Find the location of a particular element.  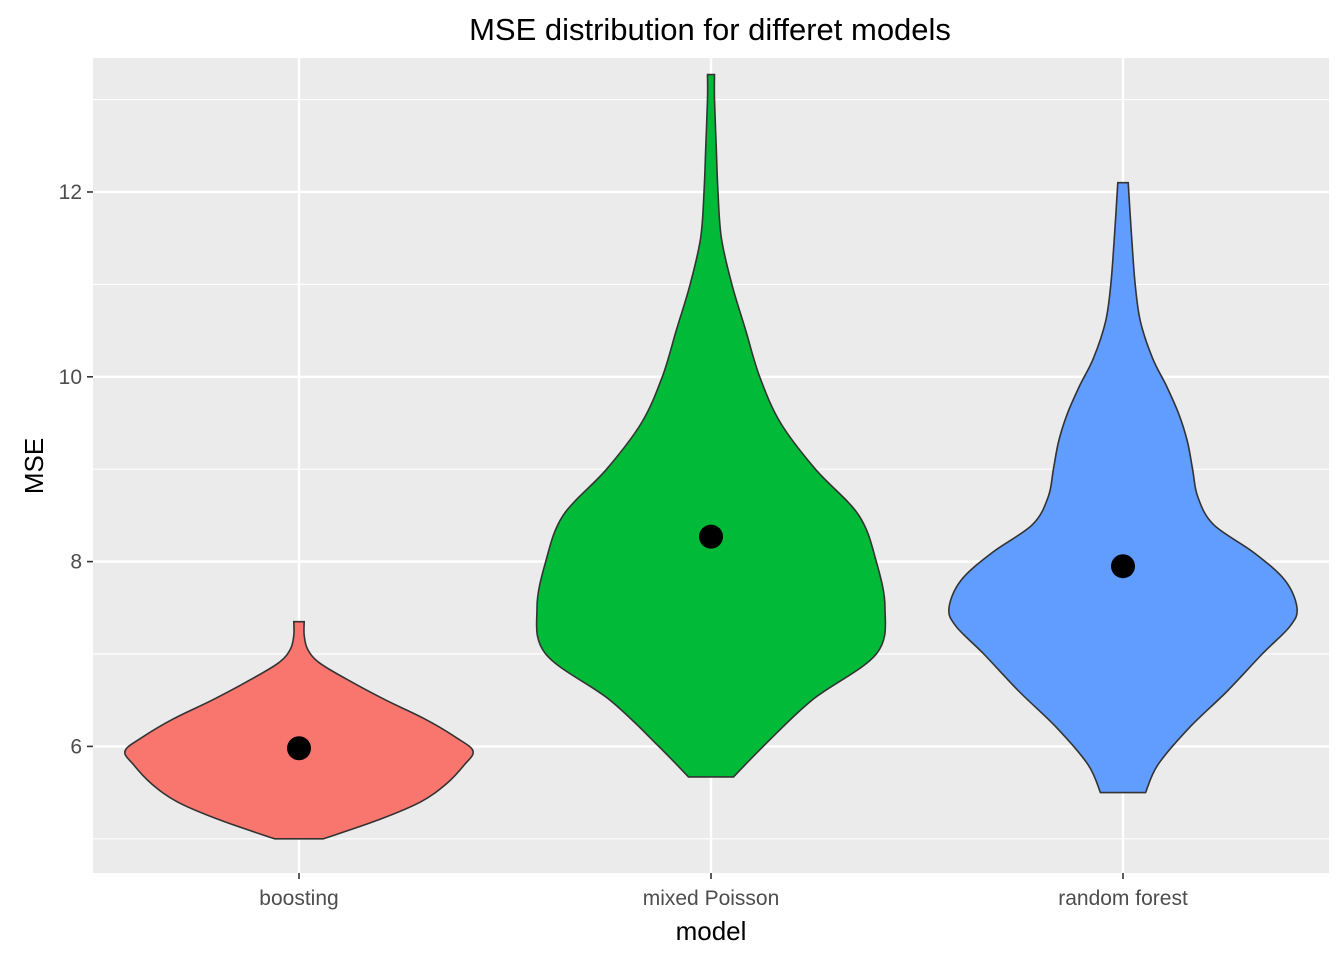

chart-title: MSE distribution for differet models is located at coordinates (710, 29).